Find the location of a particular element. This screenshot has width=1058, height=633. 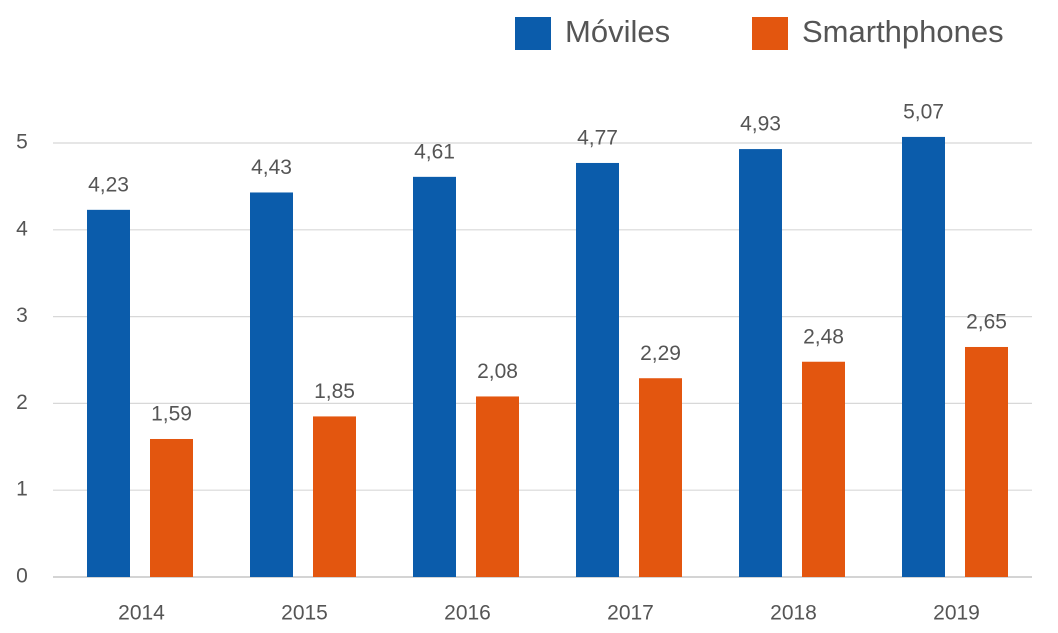

value-label: 2,08 is located at coordinates (497, 371).